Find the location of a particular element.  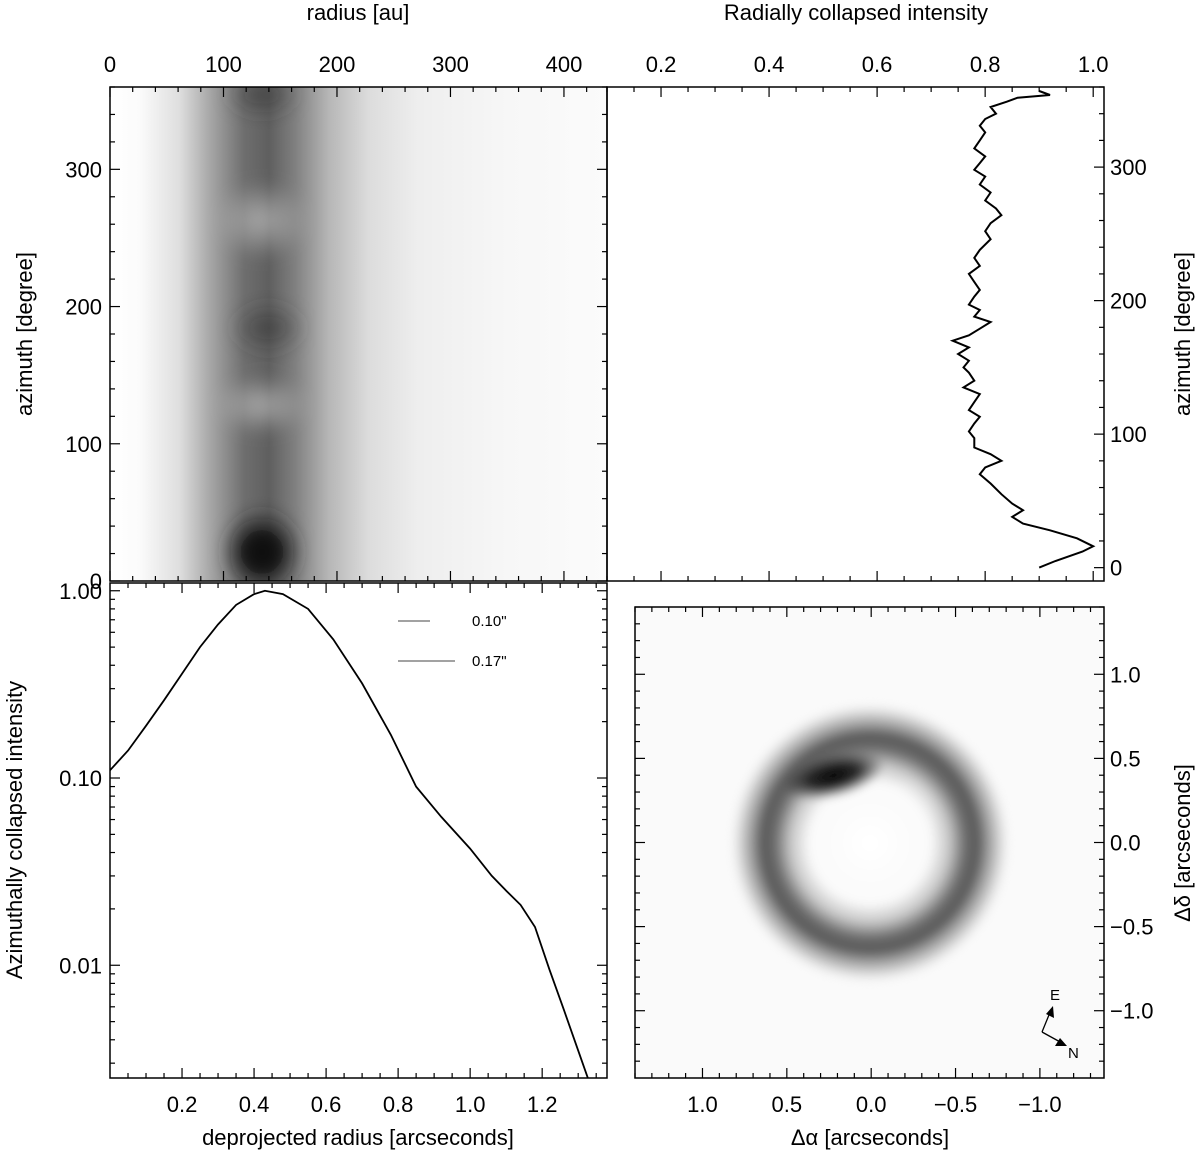

polar-map-y-axis-title: azimuth [degree] is located at coordinates (24, 334).